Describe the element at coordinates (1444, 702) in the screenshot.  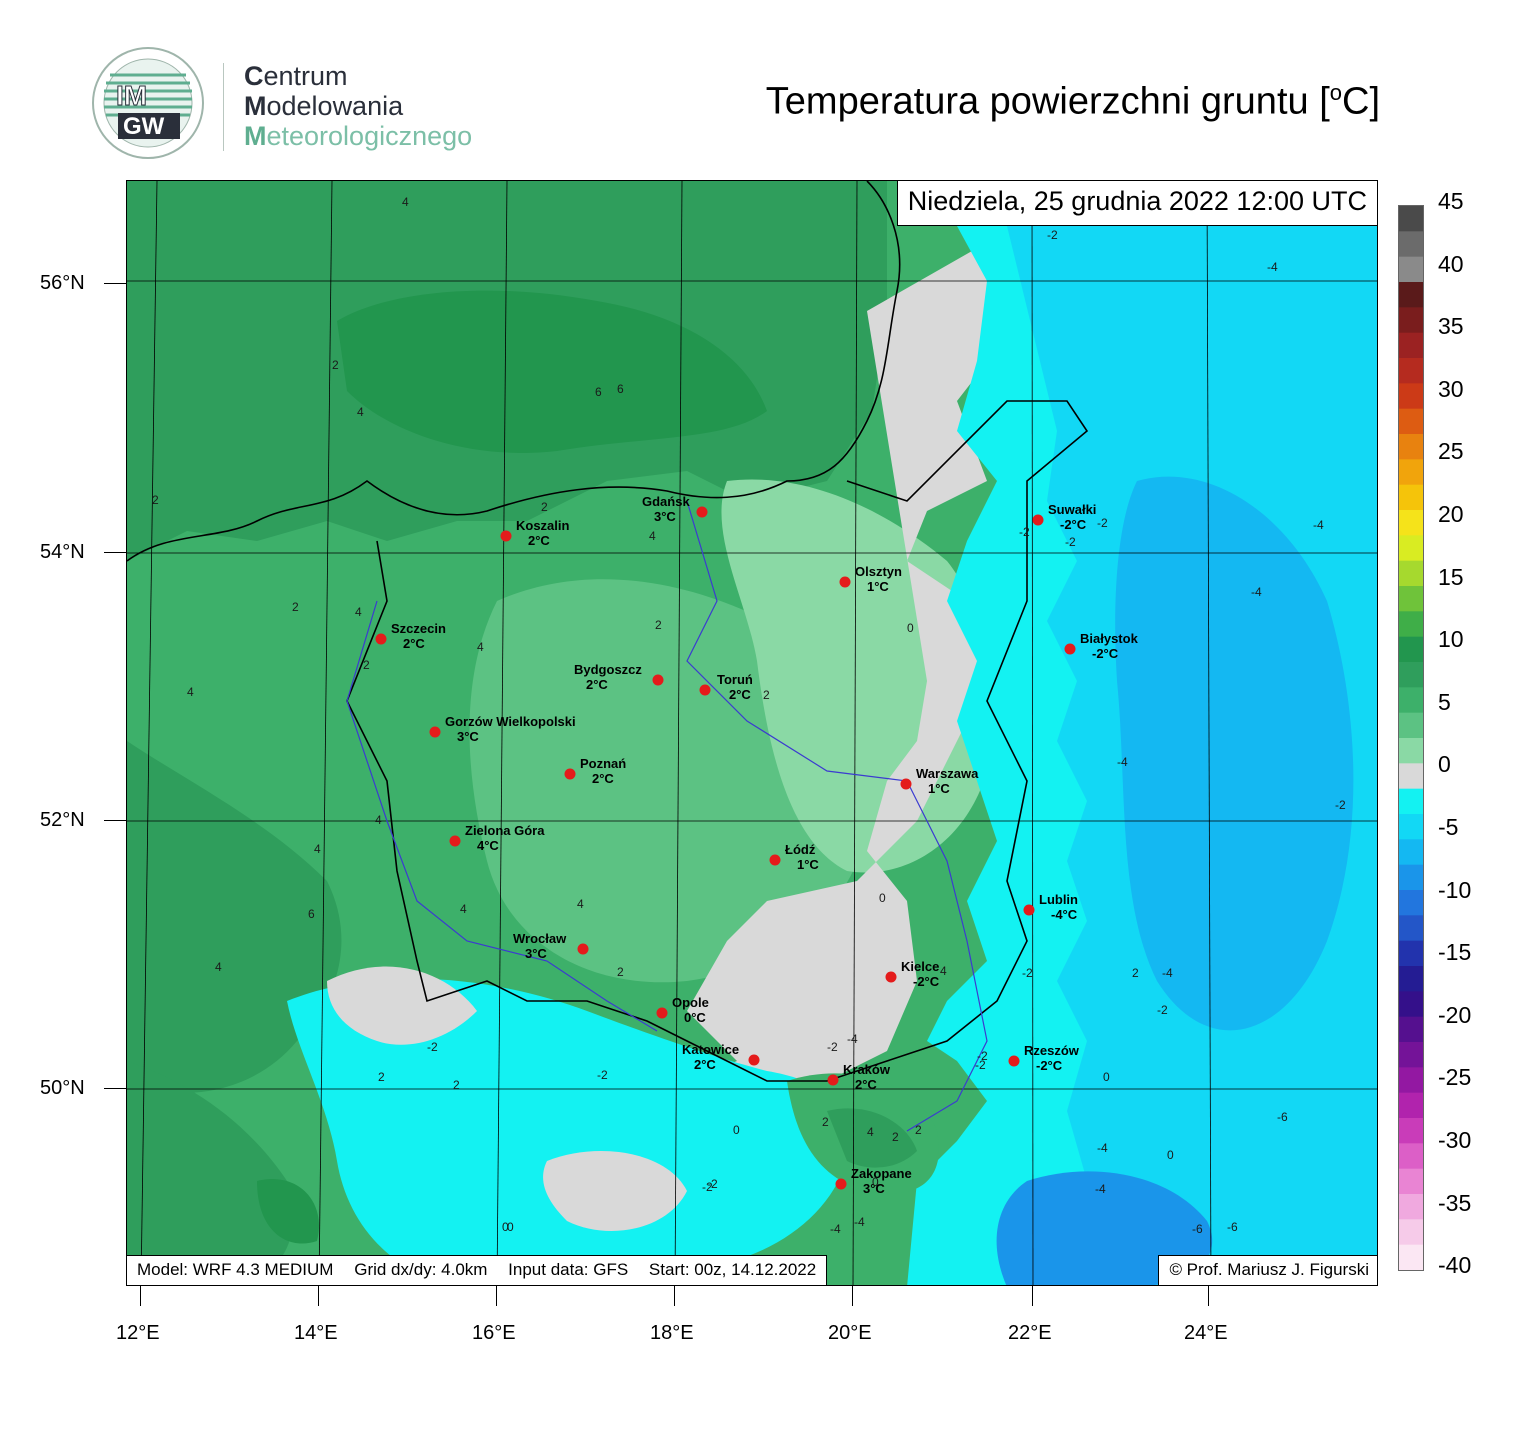
I see `colorbar-label: 5` at that location.